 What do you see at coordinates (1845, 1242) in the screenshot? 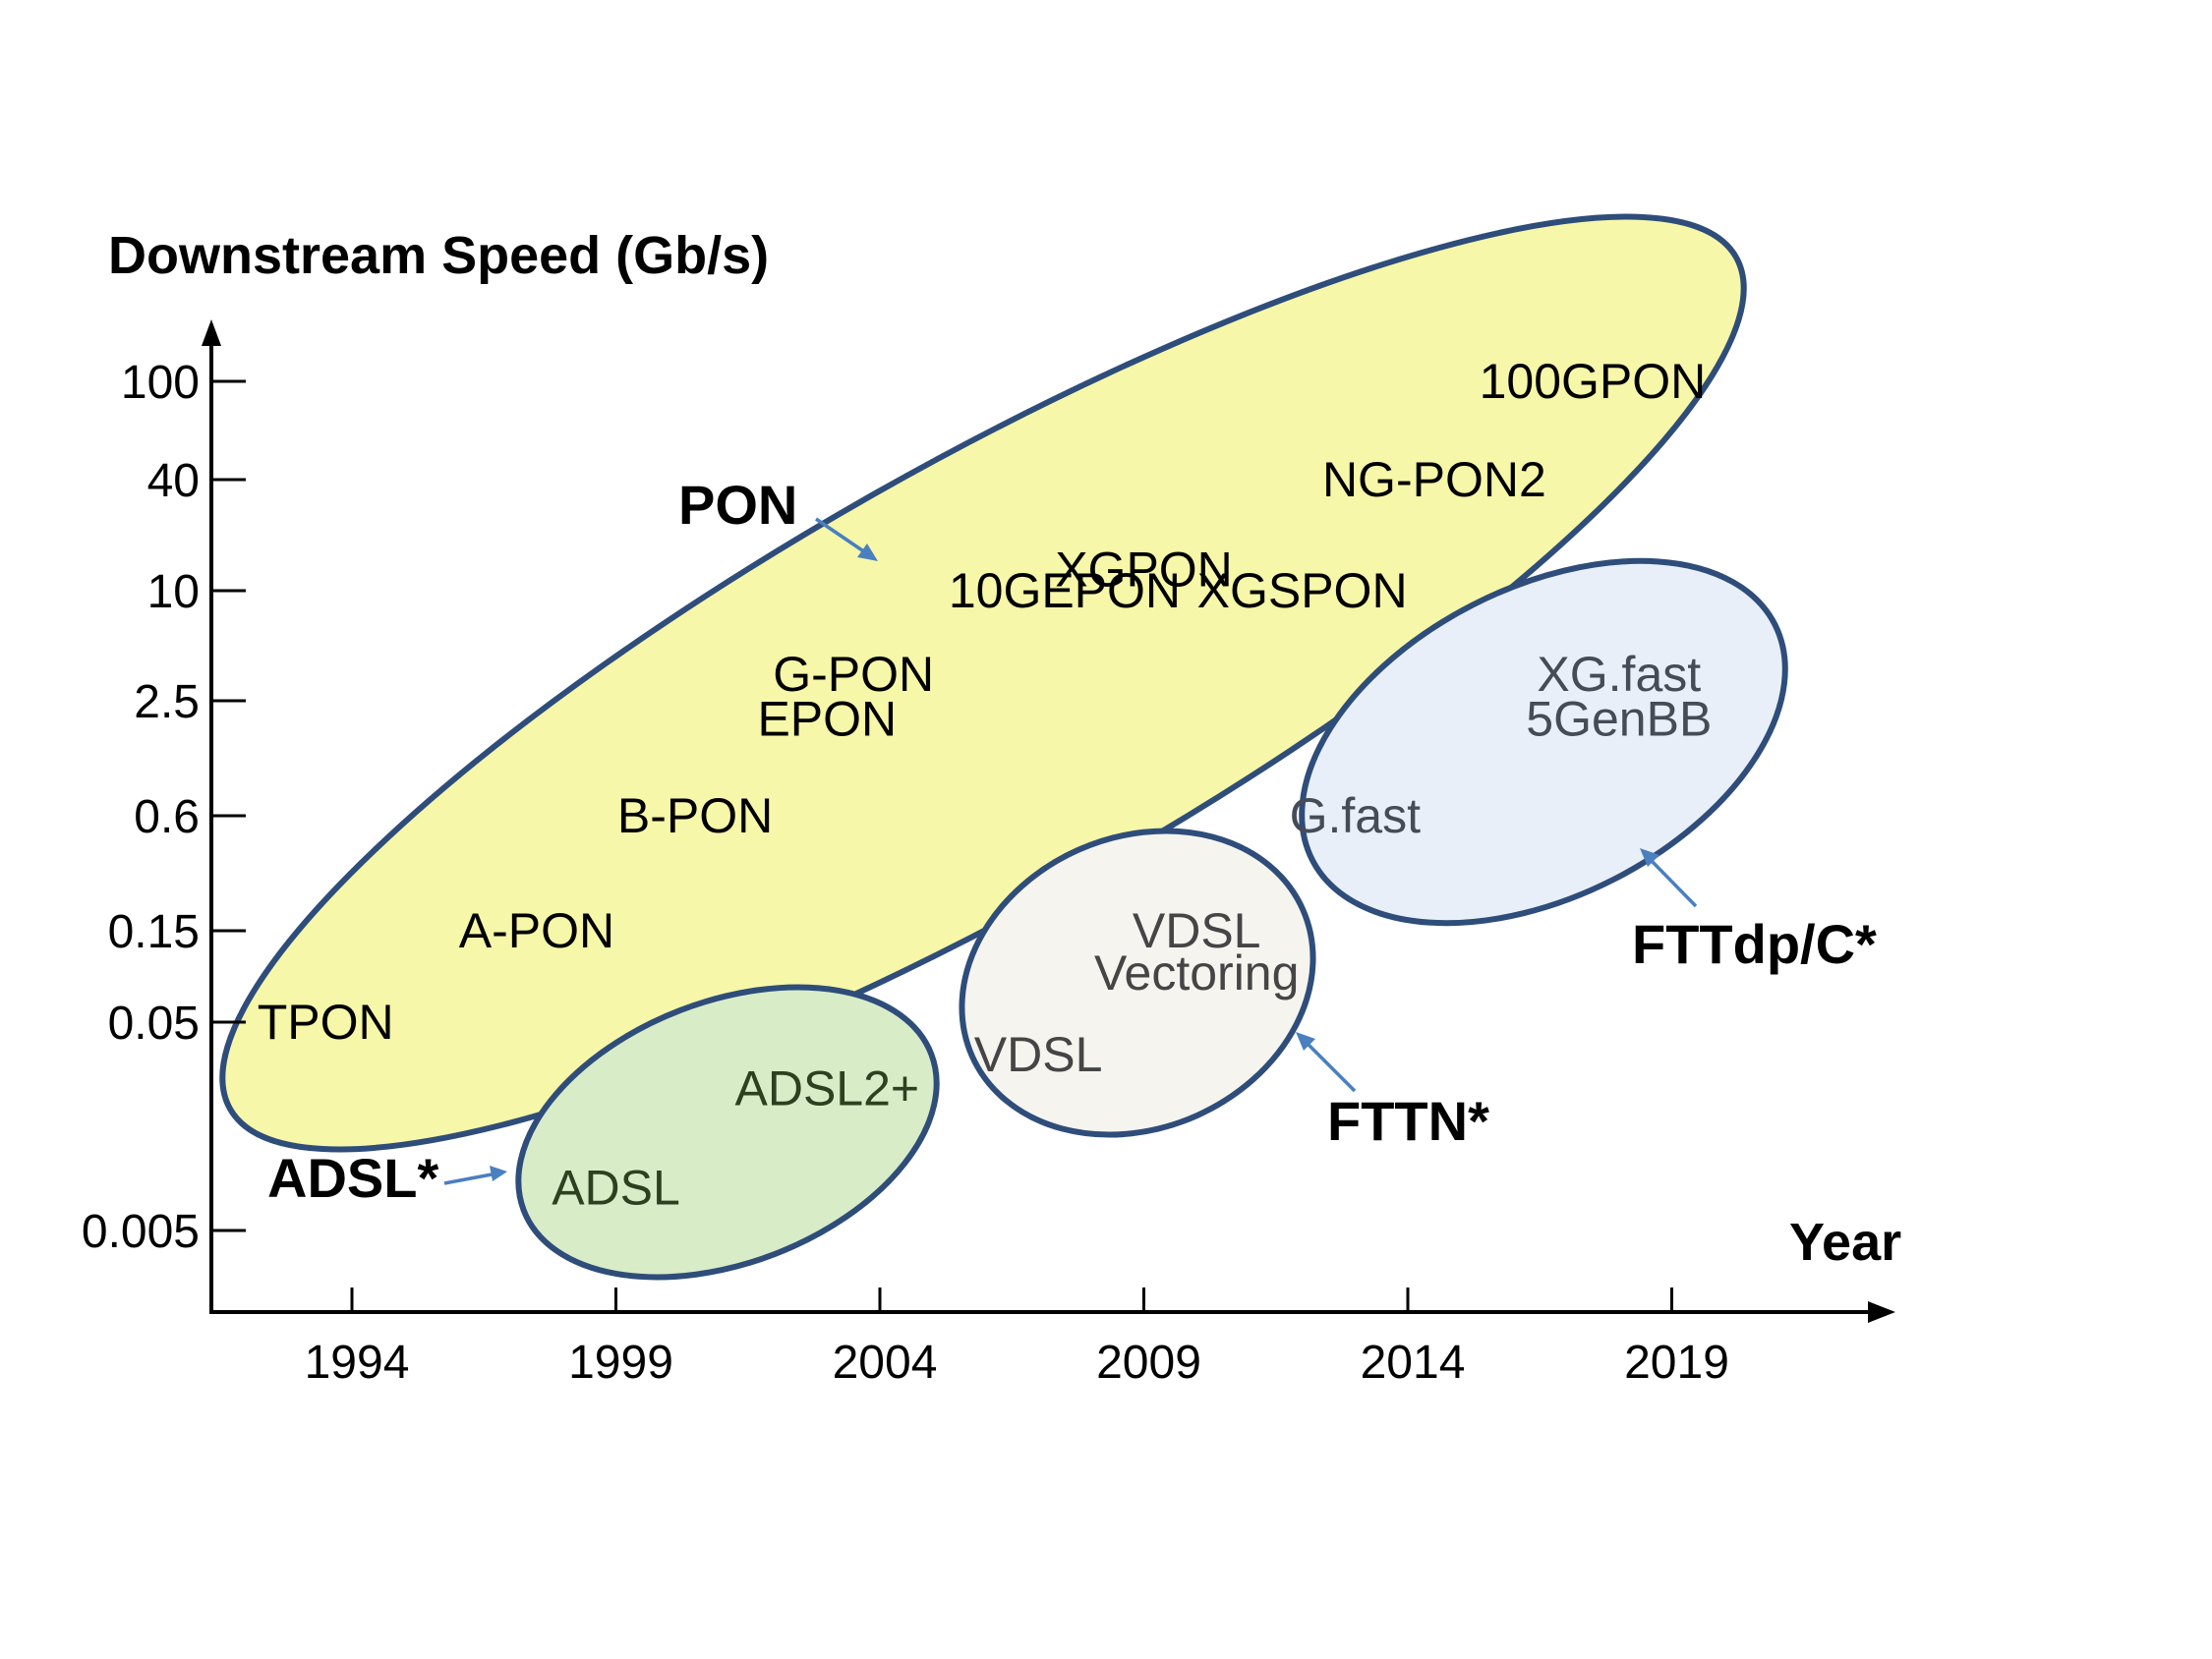
I see `x-axis-title: Year` at bounding box center [1845, 1242].